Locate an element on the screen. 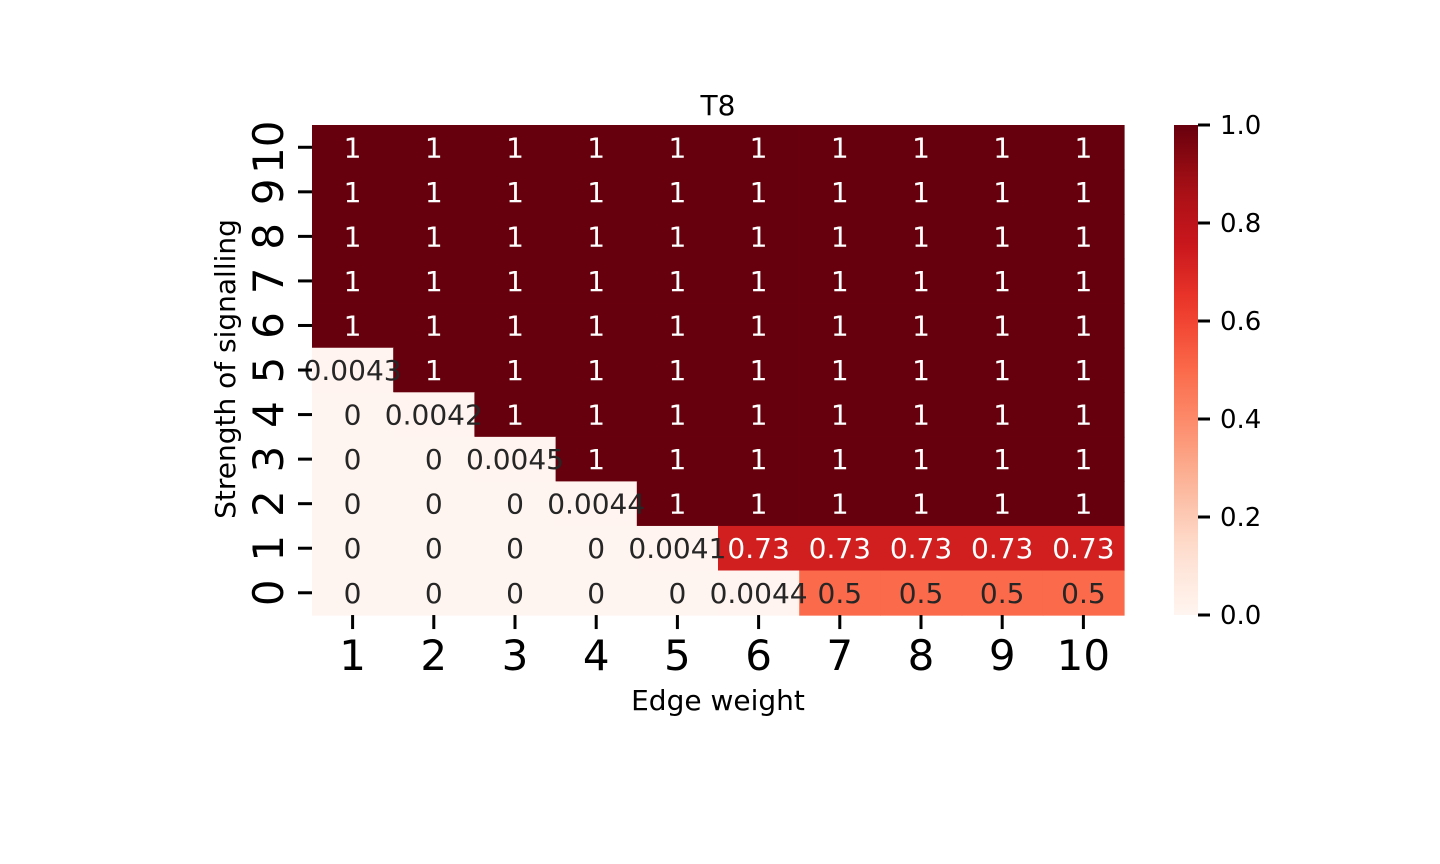 The width and height of the screenshot is (1440, 864). colorbar-tick-label: 1.0 is located at coordinates (1240, 126).